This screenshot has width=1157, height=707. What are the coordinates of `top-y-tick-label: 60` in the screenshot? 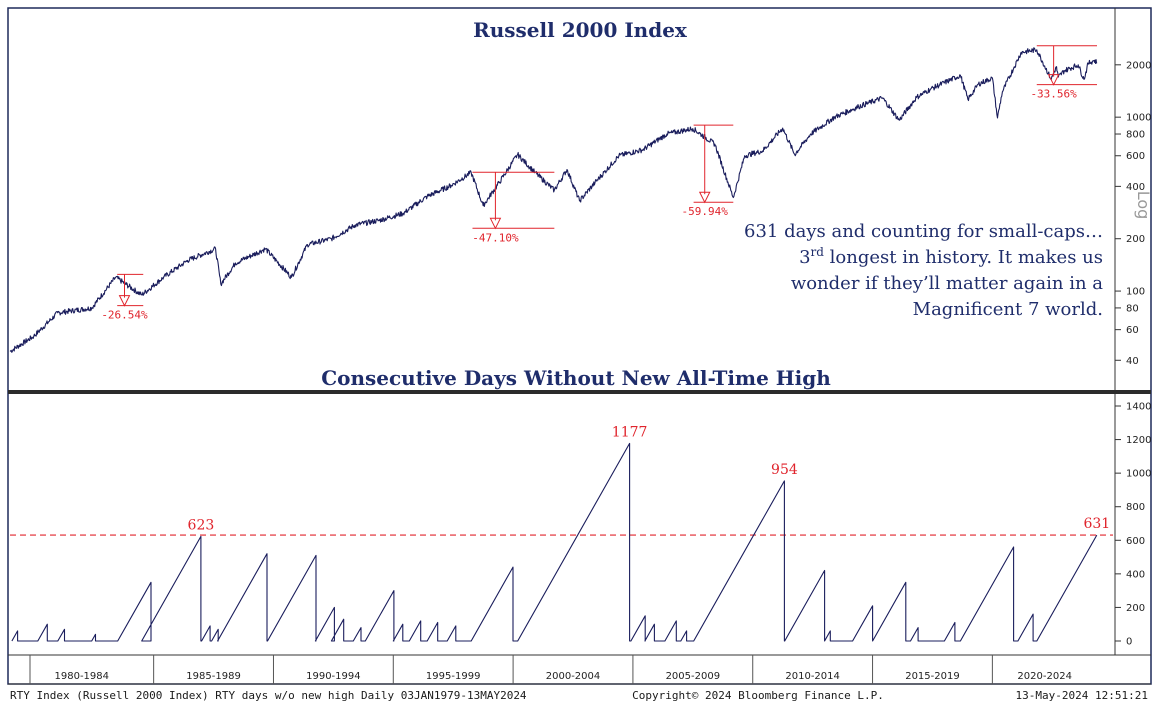 It's located at (1132, 330).